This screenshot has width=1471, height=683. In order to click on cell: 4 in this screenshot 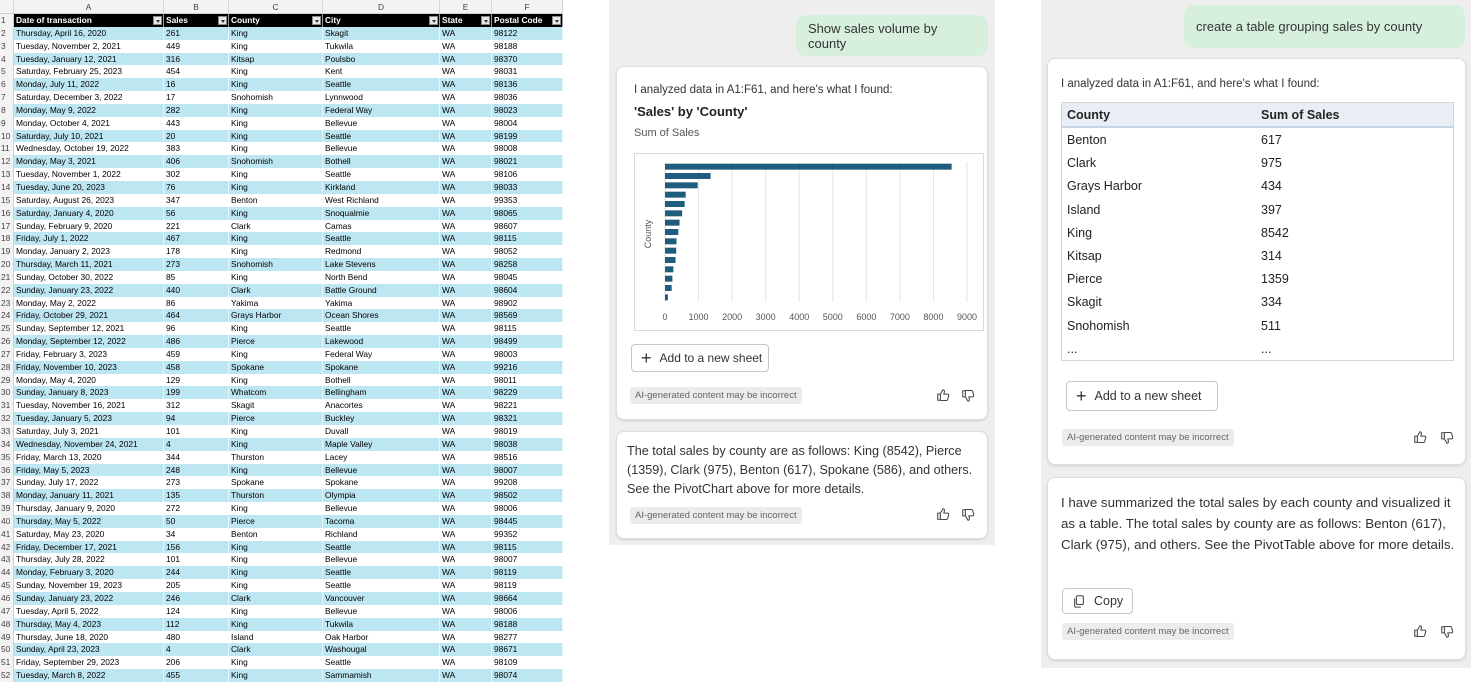, I will do `click(196, 444)`.